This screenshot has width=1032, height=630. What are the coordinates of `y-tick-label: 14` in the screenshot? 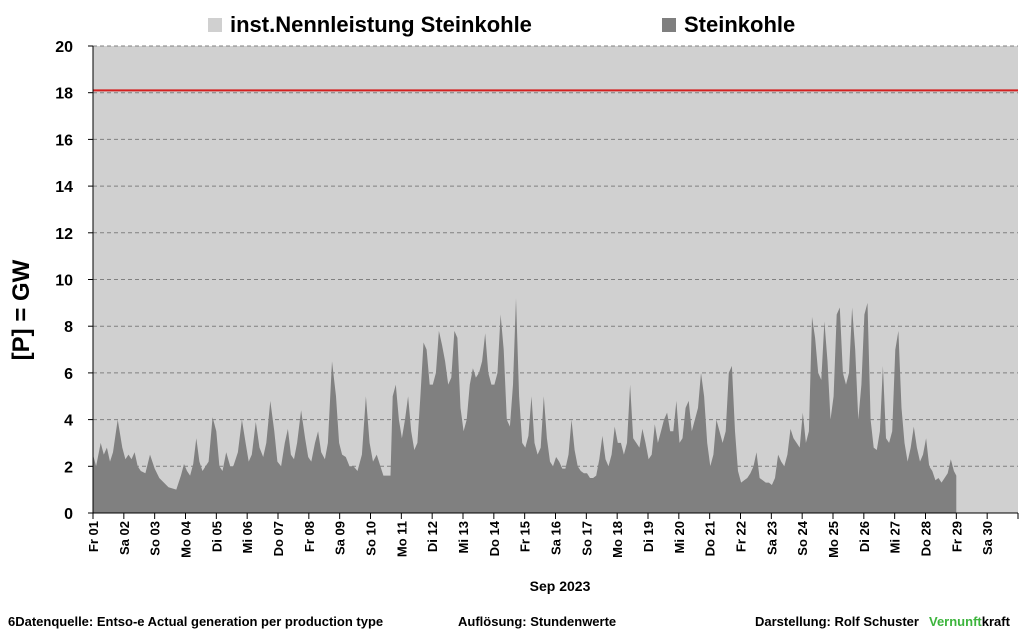 It's located at (64, 187).